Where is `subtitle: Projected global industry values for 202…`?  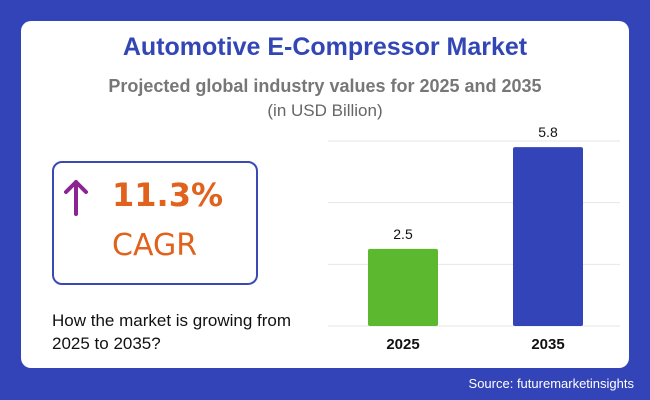 subtitle: Projected global industry values for 202… is located at coordinates (325, 86).